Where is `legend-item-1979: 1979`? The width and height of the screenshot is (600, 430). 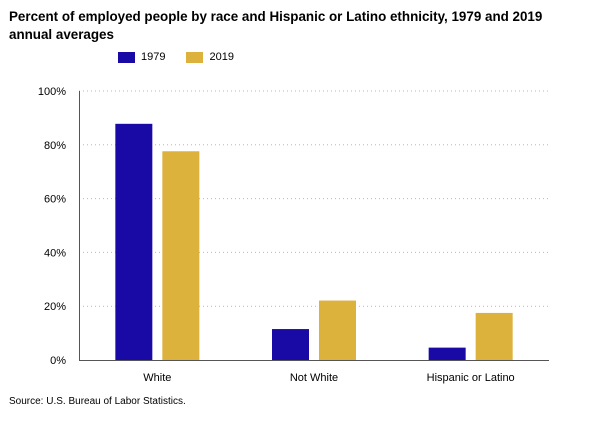
legend-item-1979: 1979 is located at coordinates (141, 57).